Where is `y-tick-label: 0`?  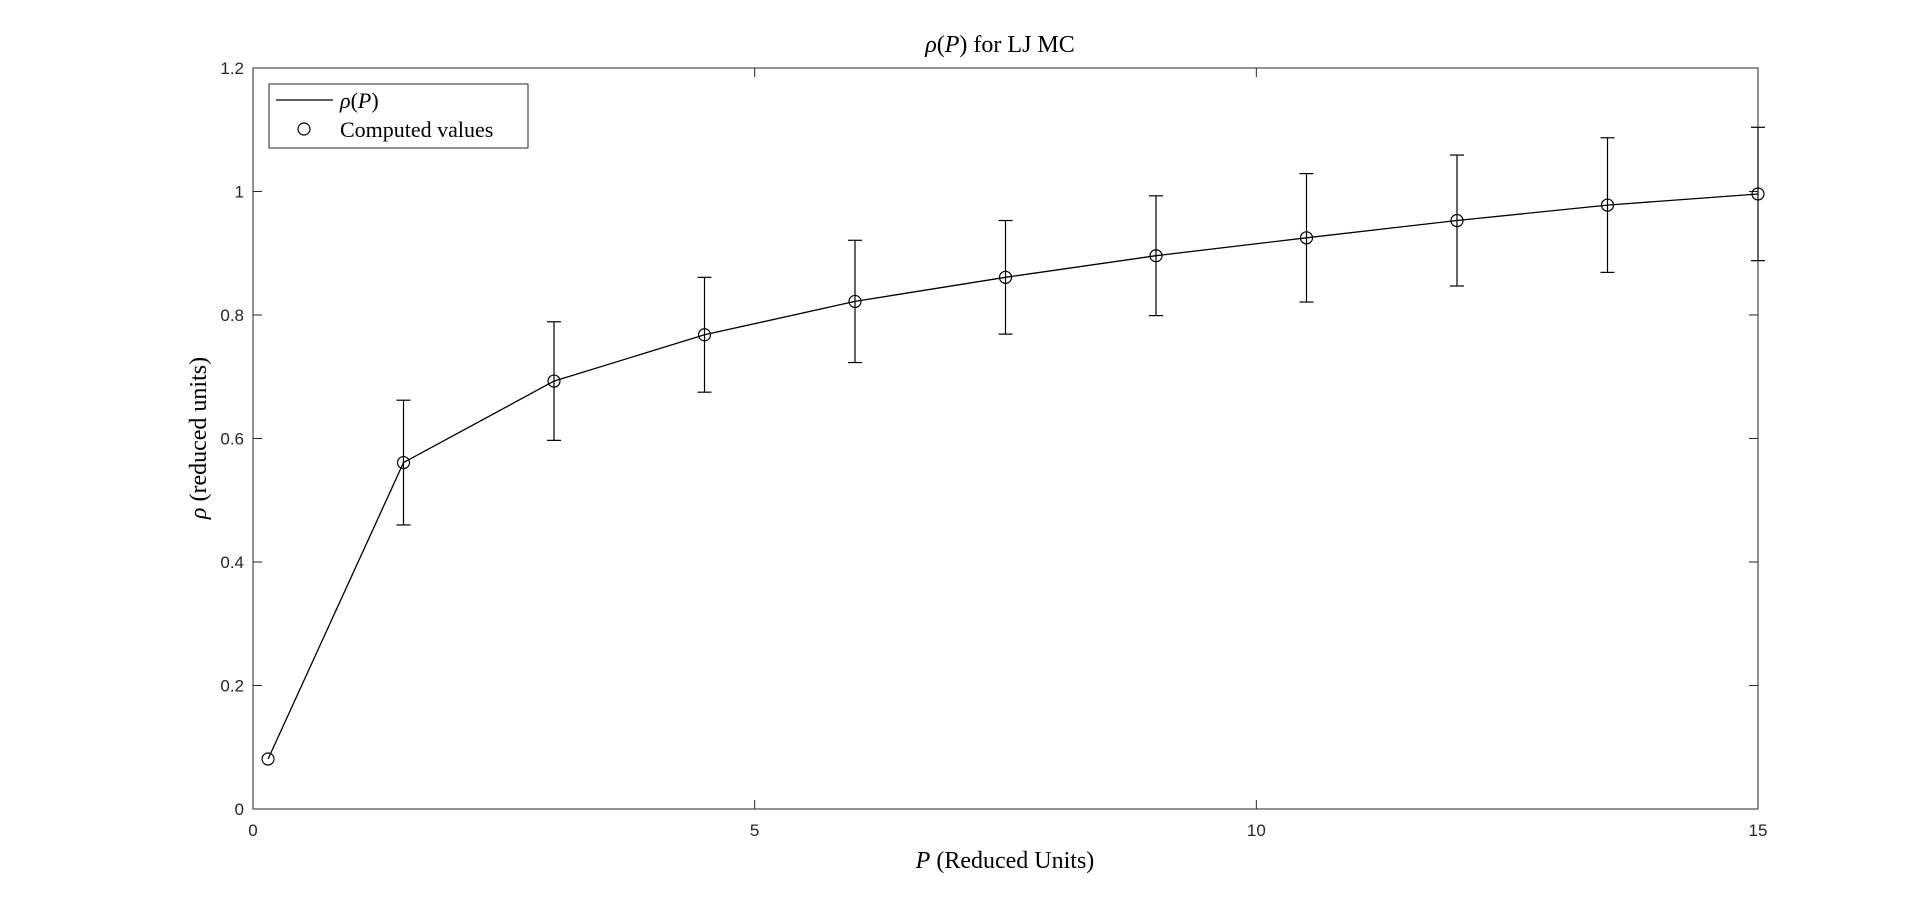 y-tick-label: 0 is located at coordinates (239, 809).